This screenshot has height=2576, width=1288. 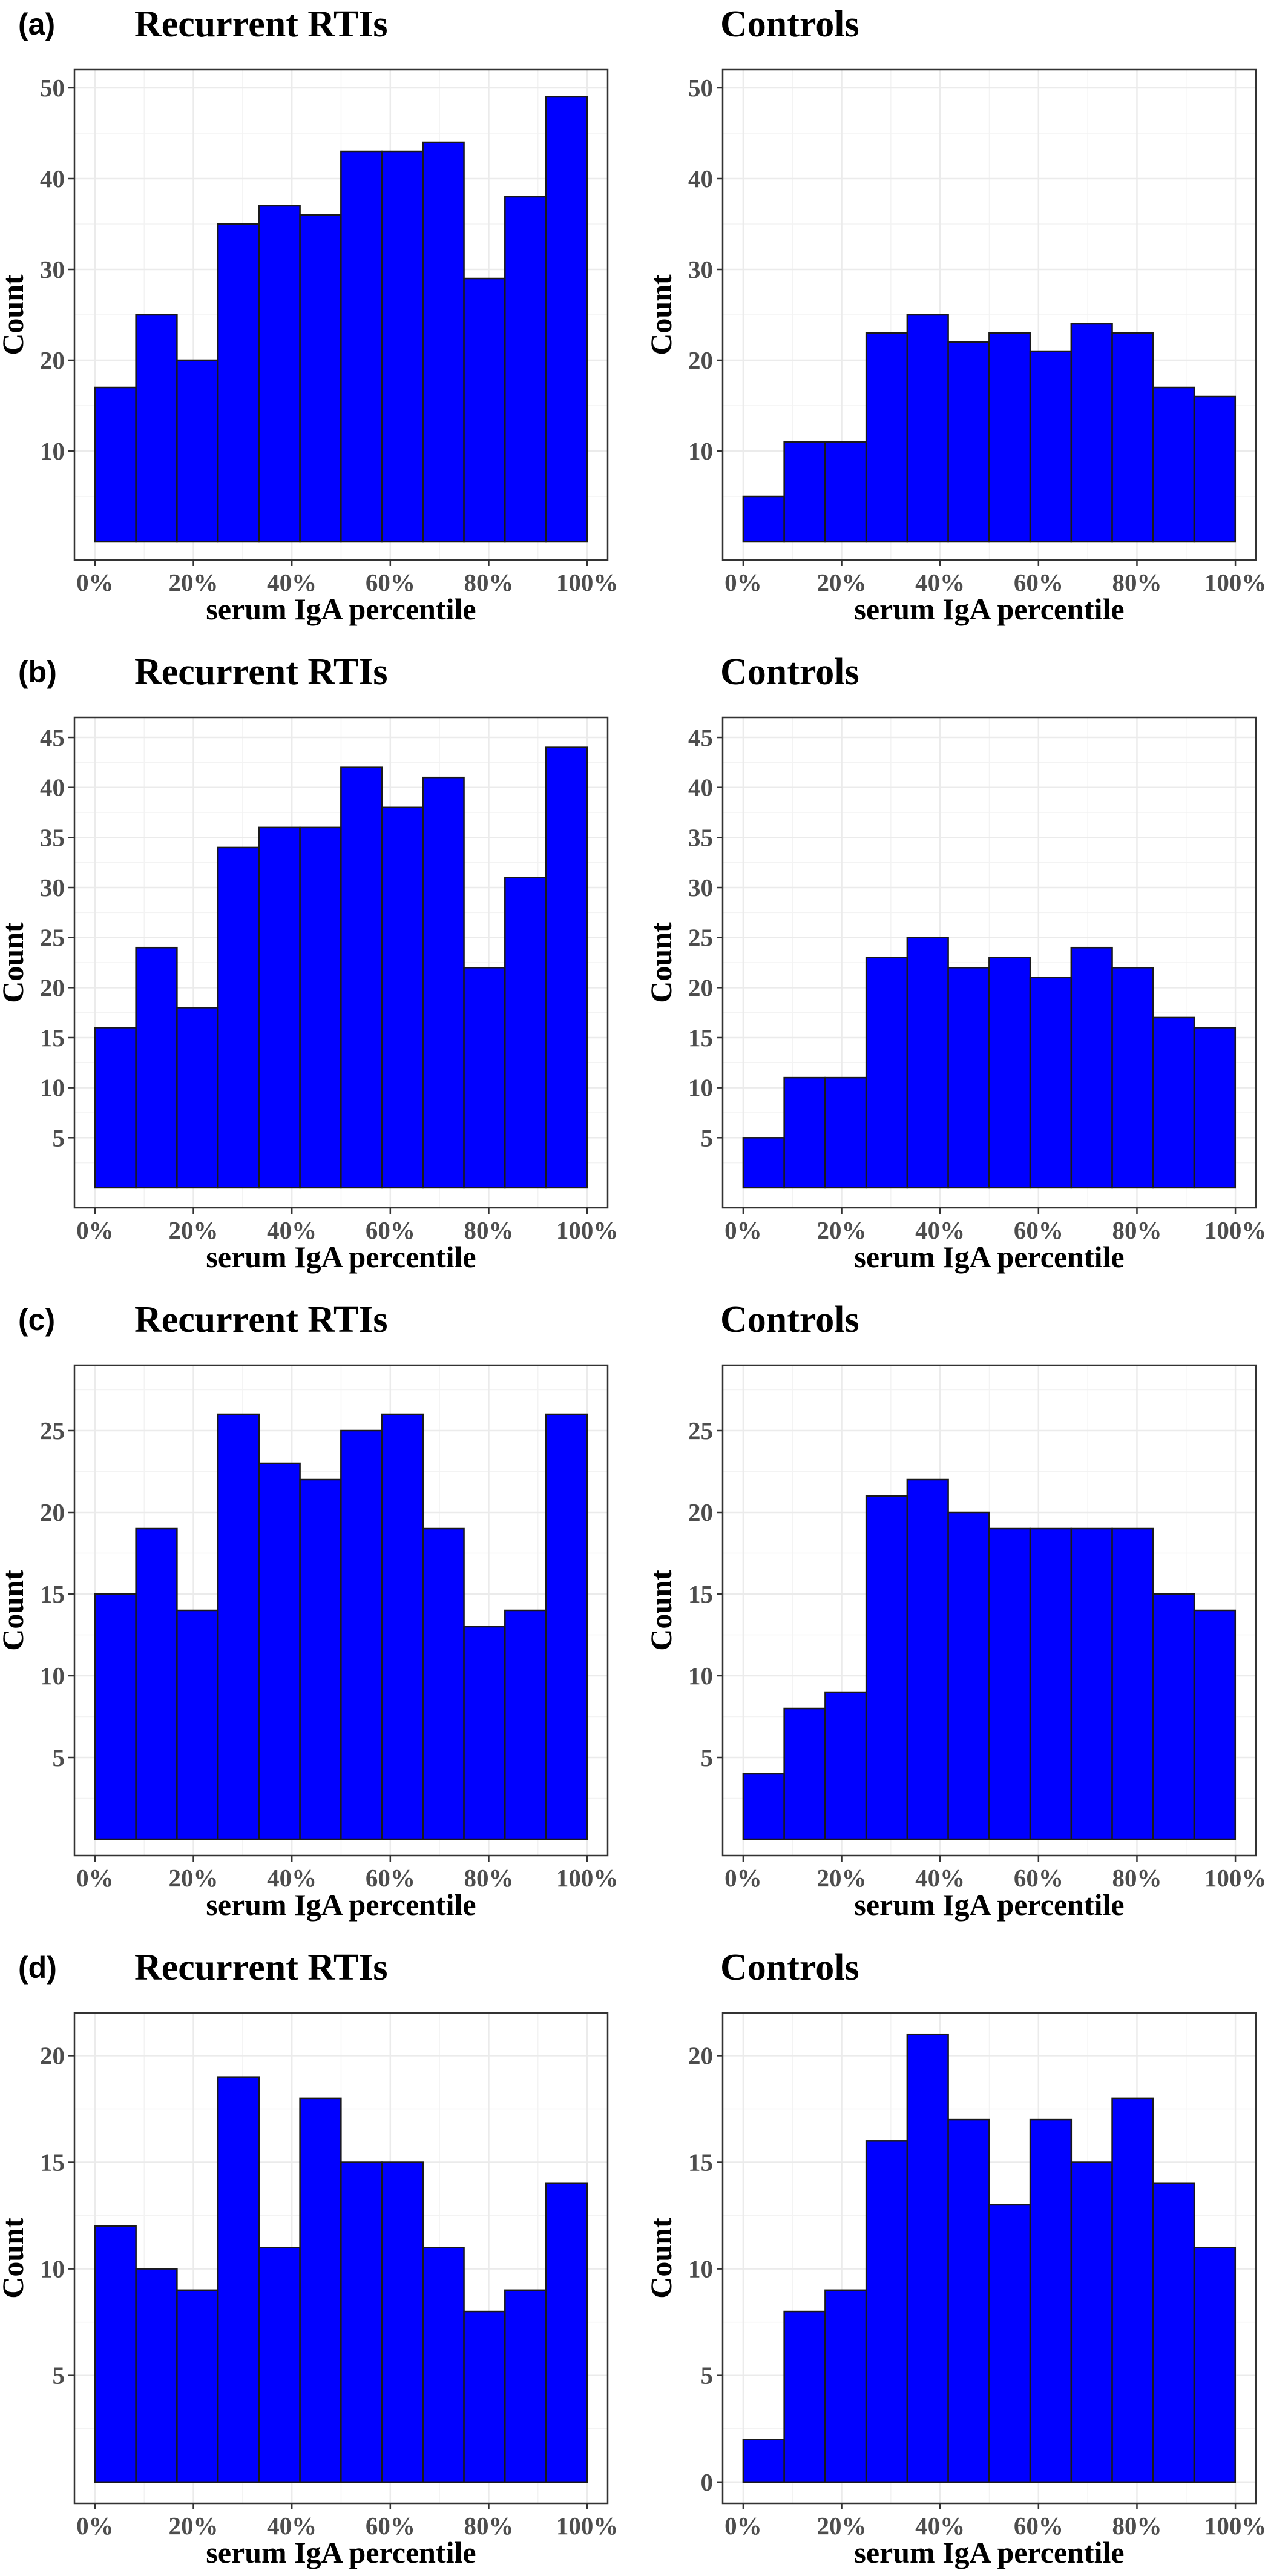 I want to click on x-tick-label: 0%, so click(x=743, y=1230).